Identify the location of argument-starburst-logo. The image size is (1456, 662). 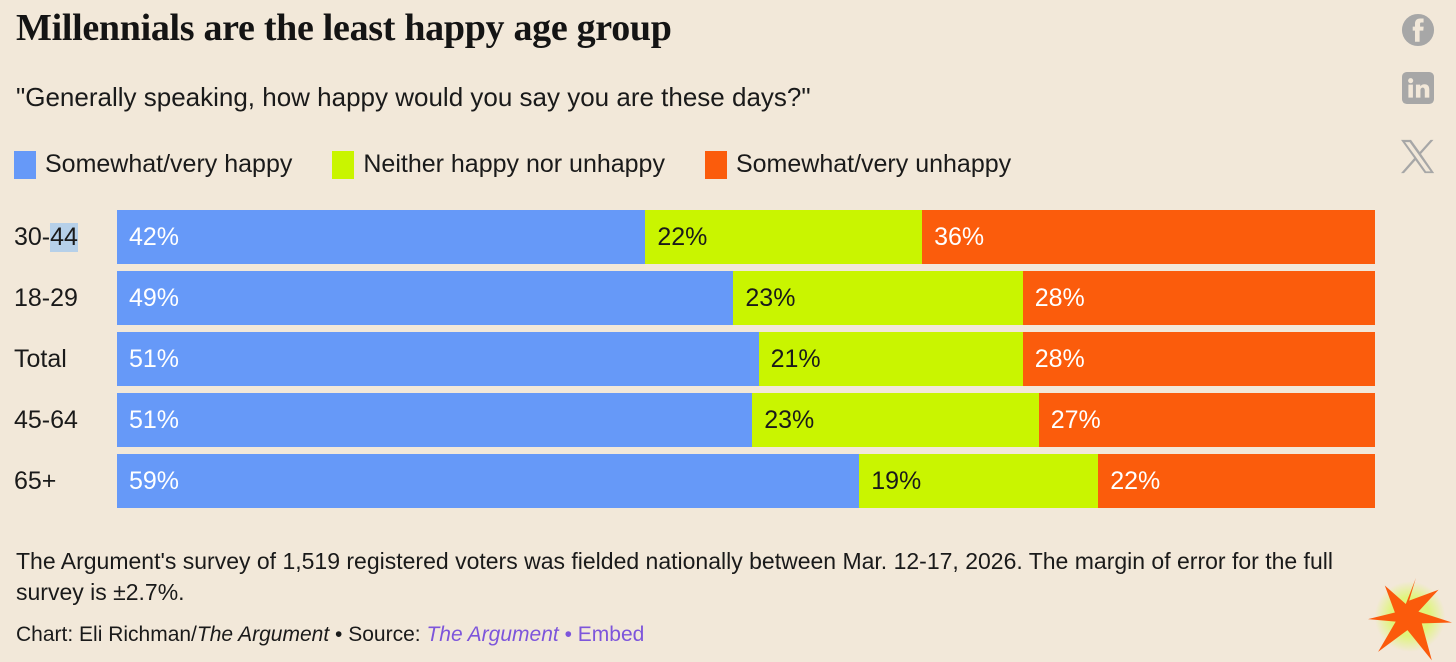
(1410, 620).